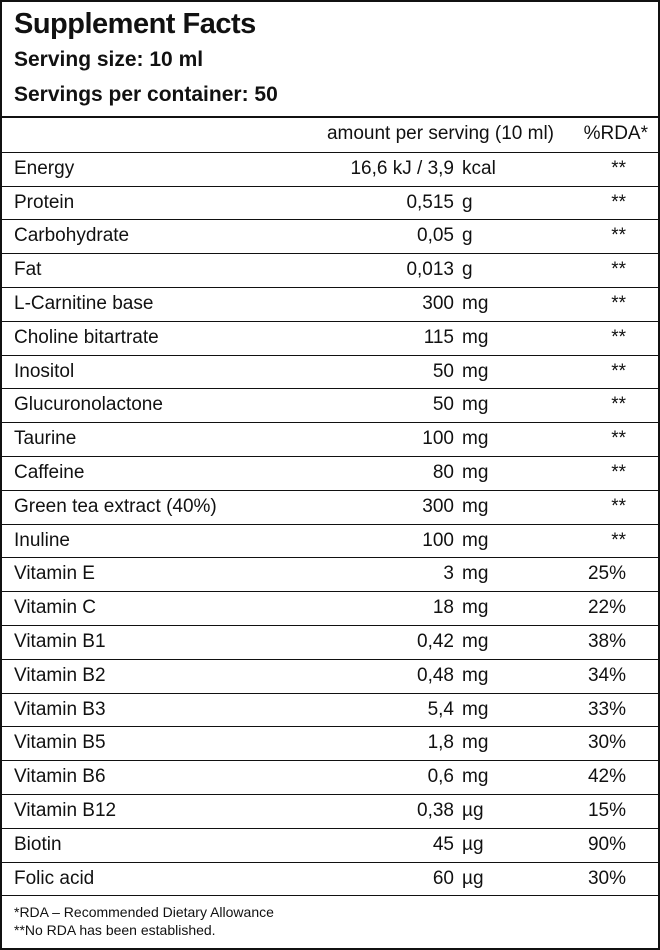  Describe the element at coordinates (606, 574) in the screenshot. I see `rda: 25%` at that location.